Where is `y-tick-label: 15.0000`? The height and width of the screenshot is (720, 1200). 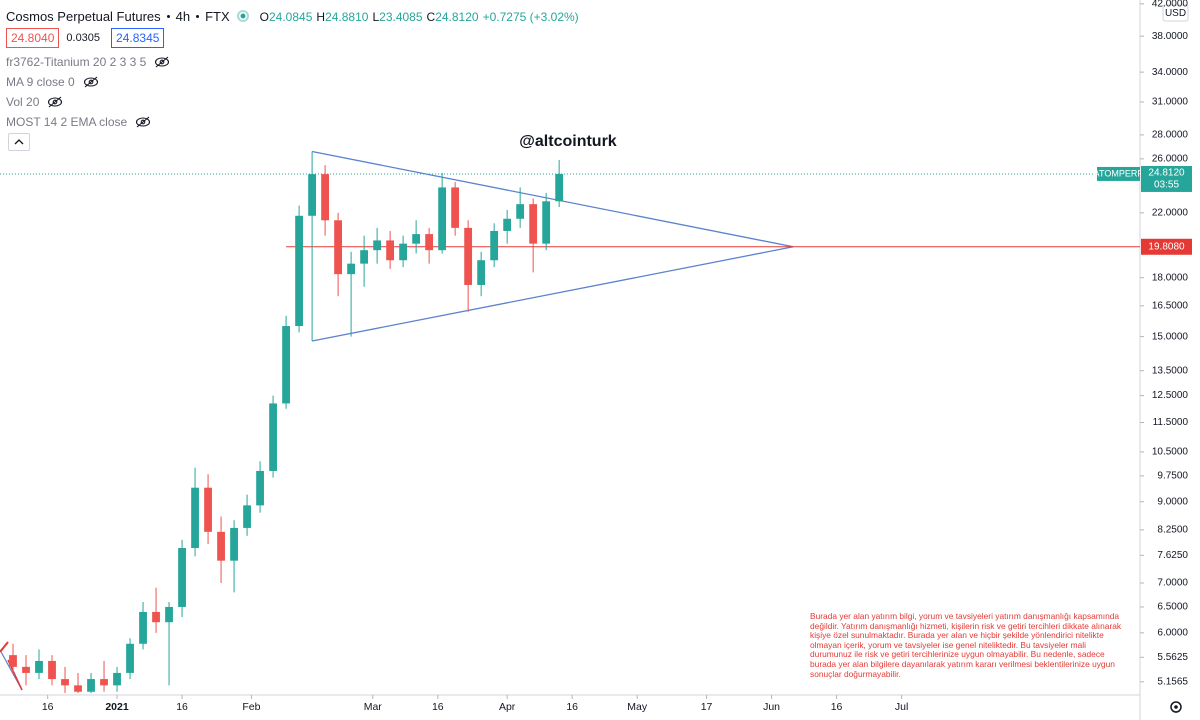
y-tick-label: 15.0000 is located at coordinates (1170, 336).